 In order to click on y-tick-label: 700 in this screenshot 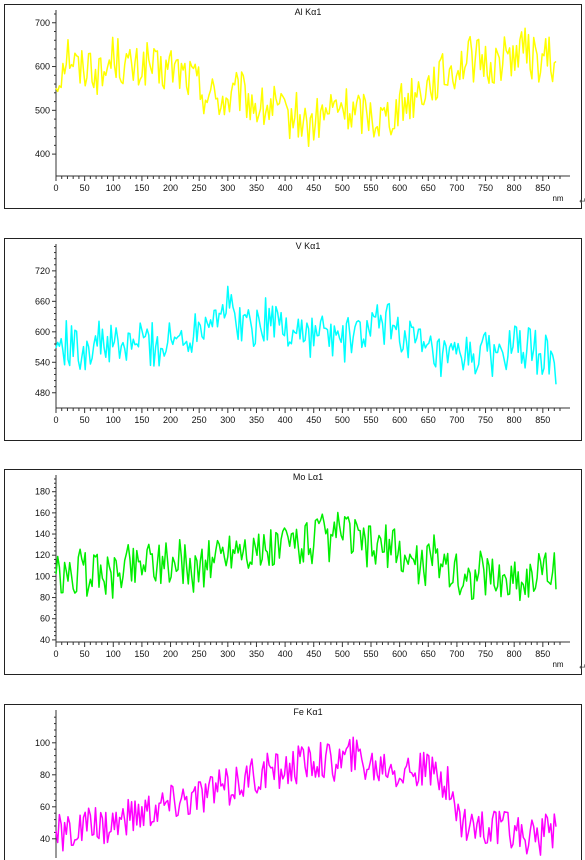, I will do `click(42, 23)`.